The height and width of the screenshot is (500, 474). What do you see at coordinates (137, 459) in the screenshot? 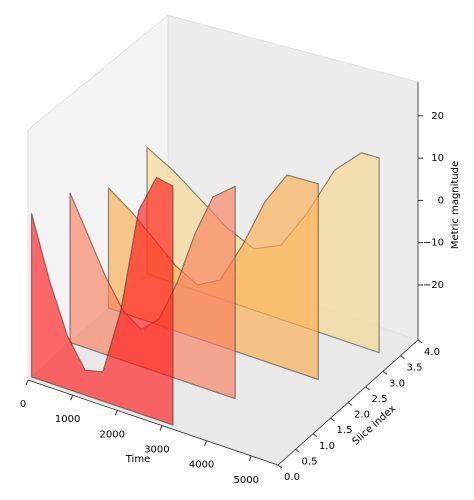
I see `x-axis-label: Time` at bounding box center [137, 459].